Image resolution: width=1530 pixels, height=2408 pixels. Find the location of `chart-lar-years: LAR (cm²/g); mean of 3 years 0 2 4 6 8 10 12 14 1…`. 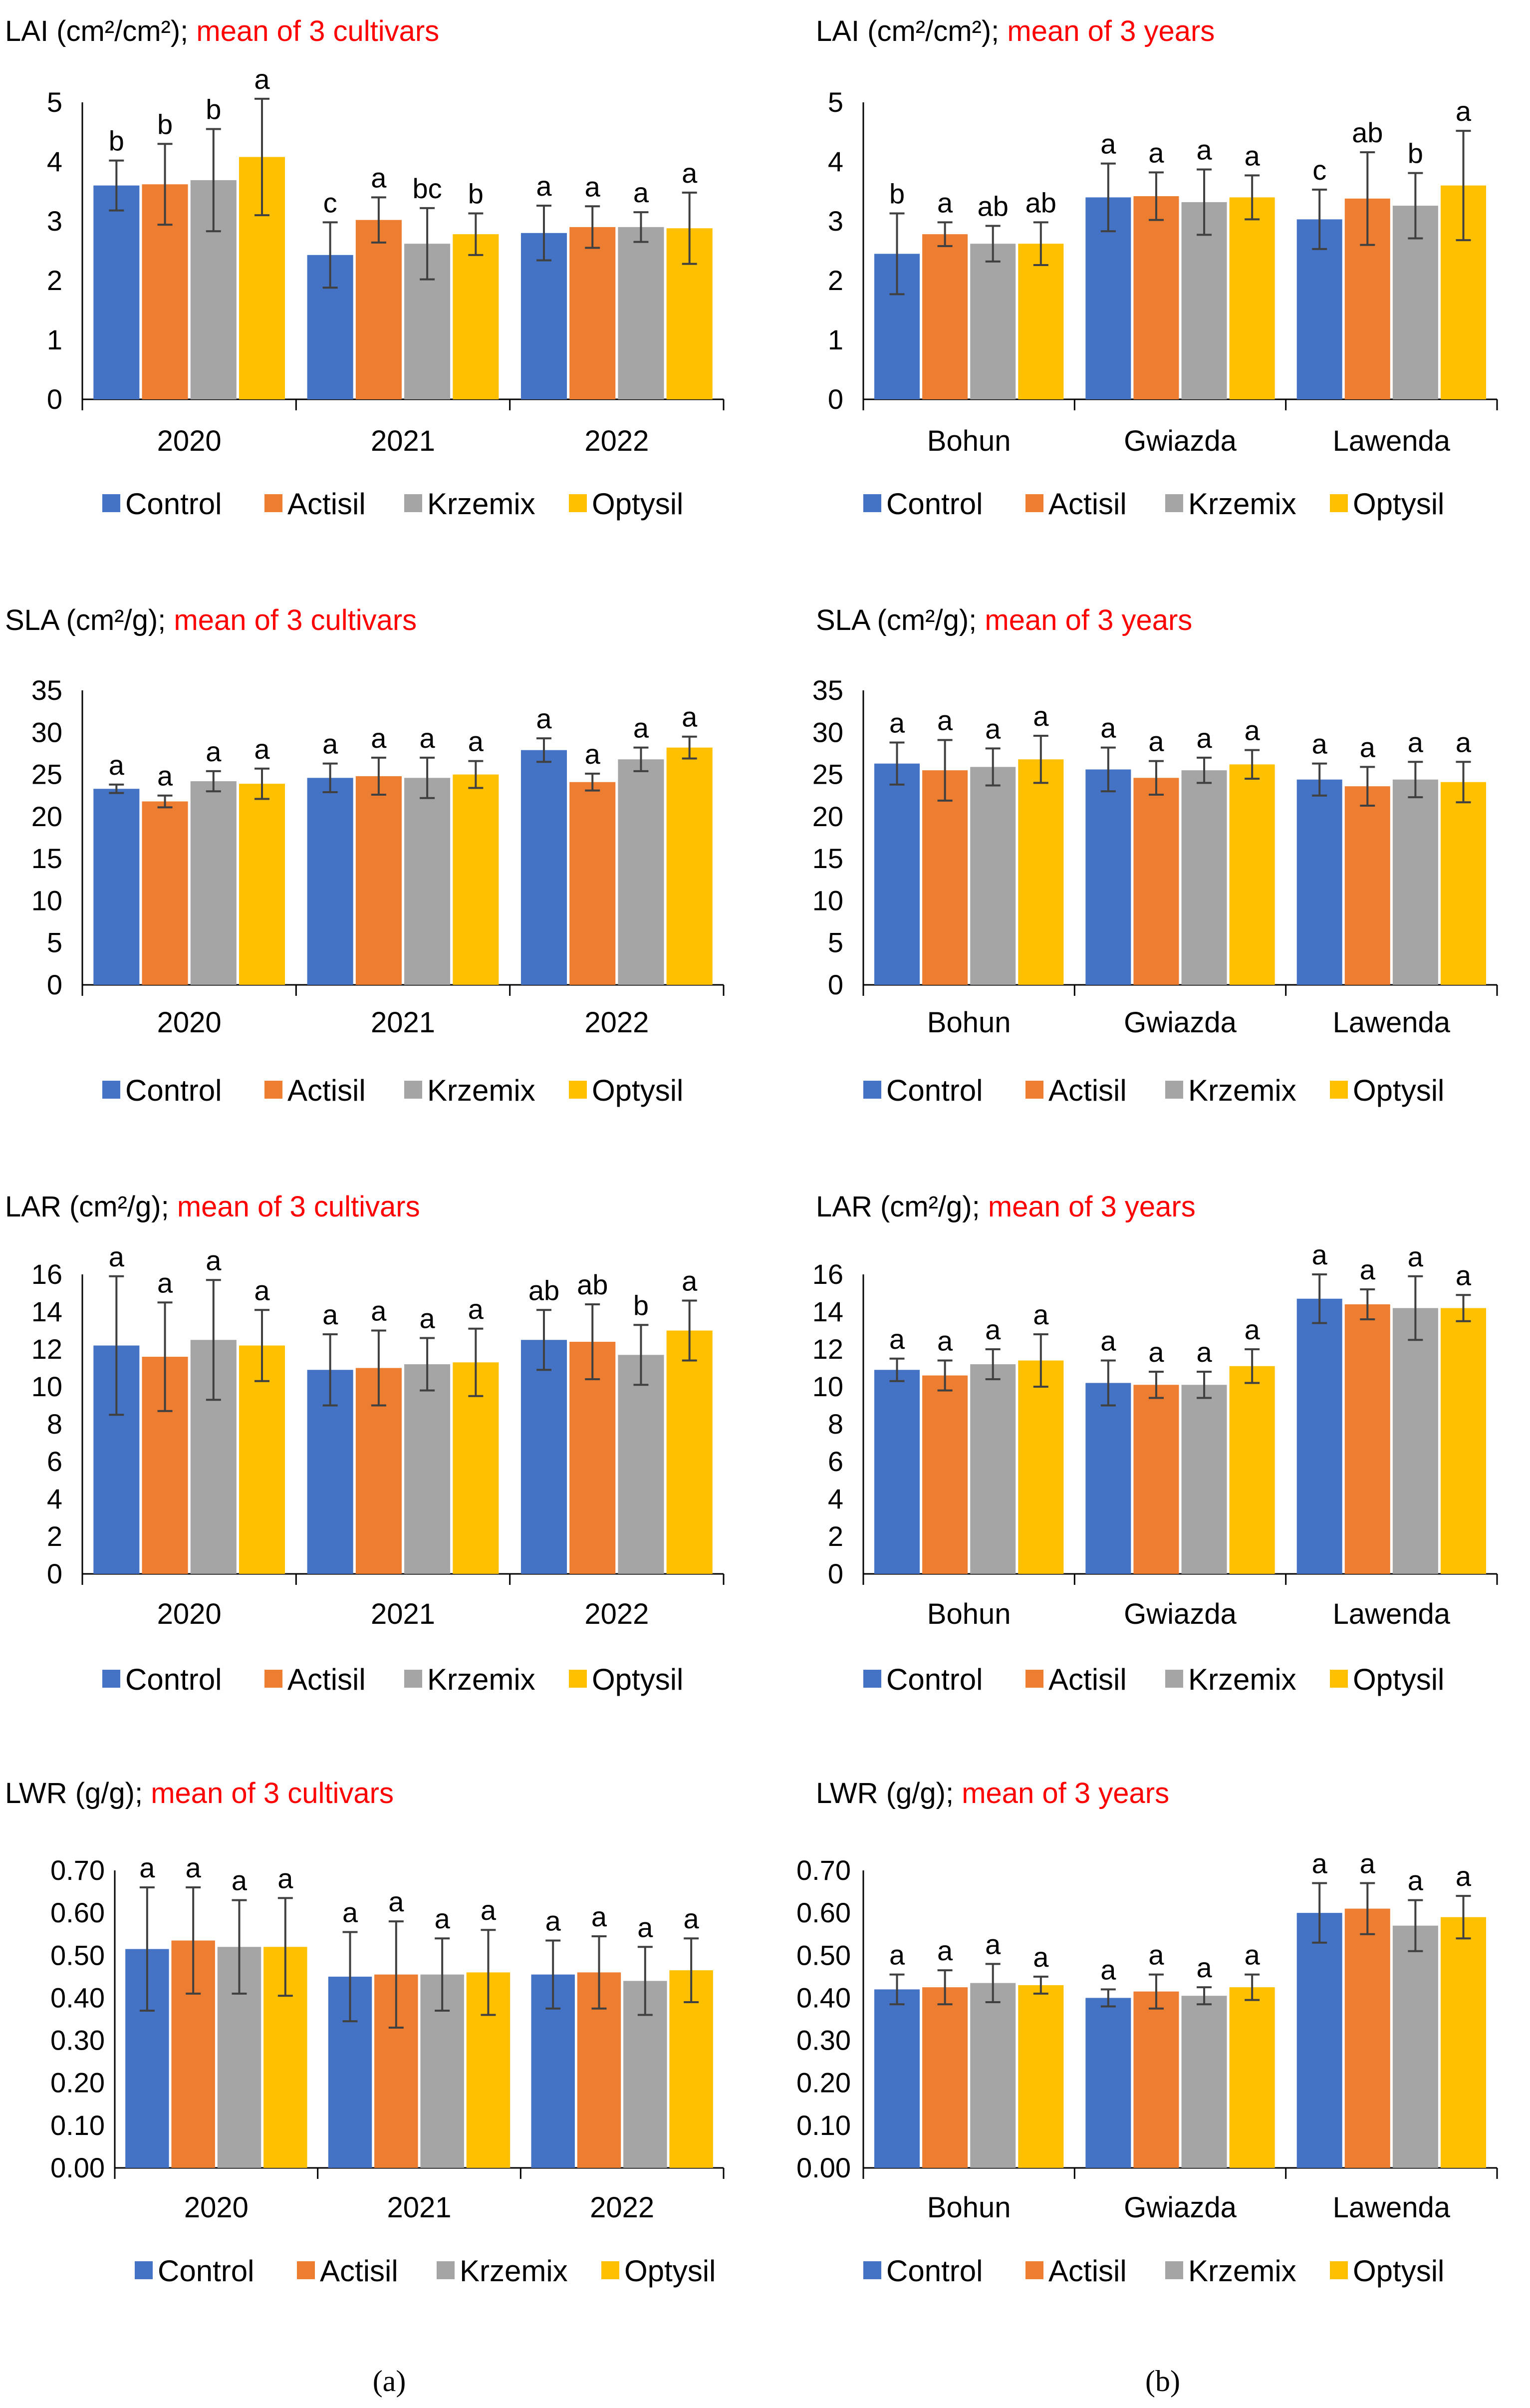

chart-lar-years: LAR (cm²/g); mean of 3 years 0 2 4 6 8 10 12 14 1… is located at coordinates (1155, 1443).